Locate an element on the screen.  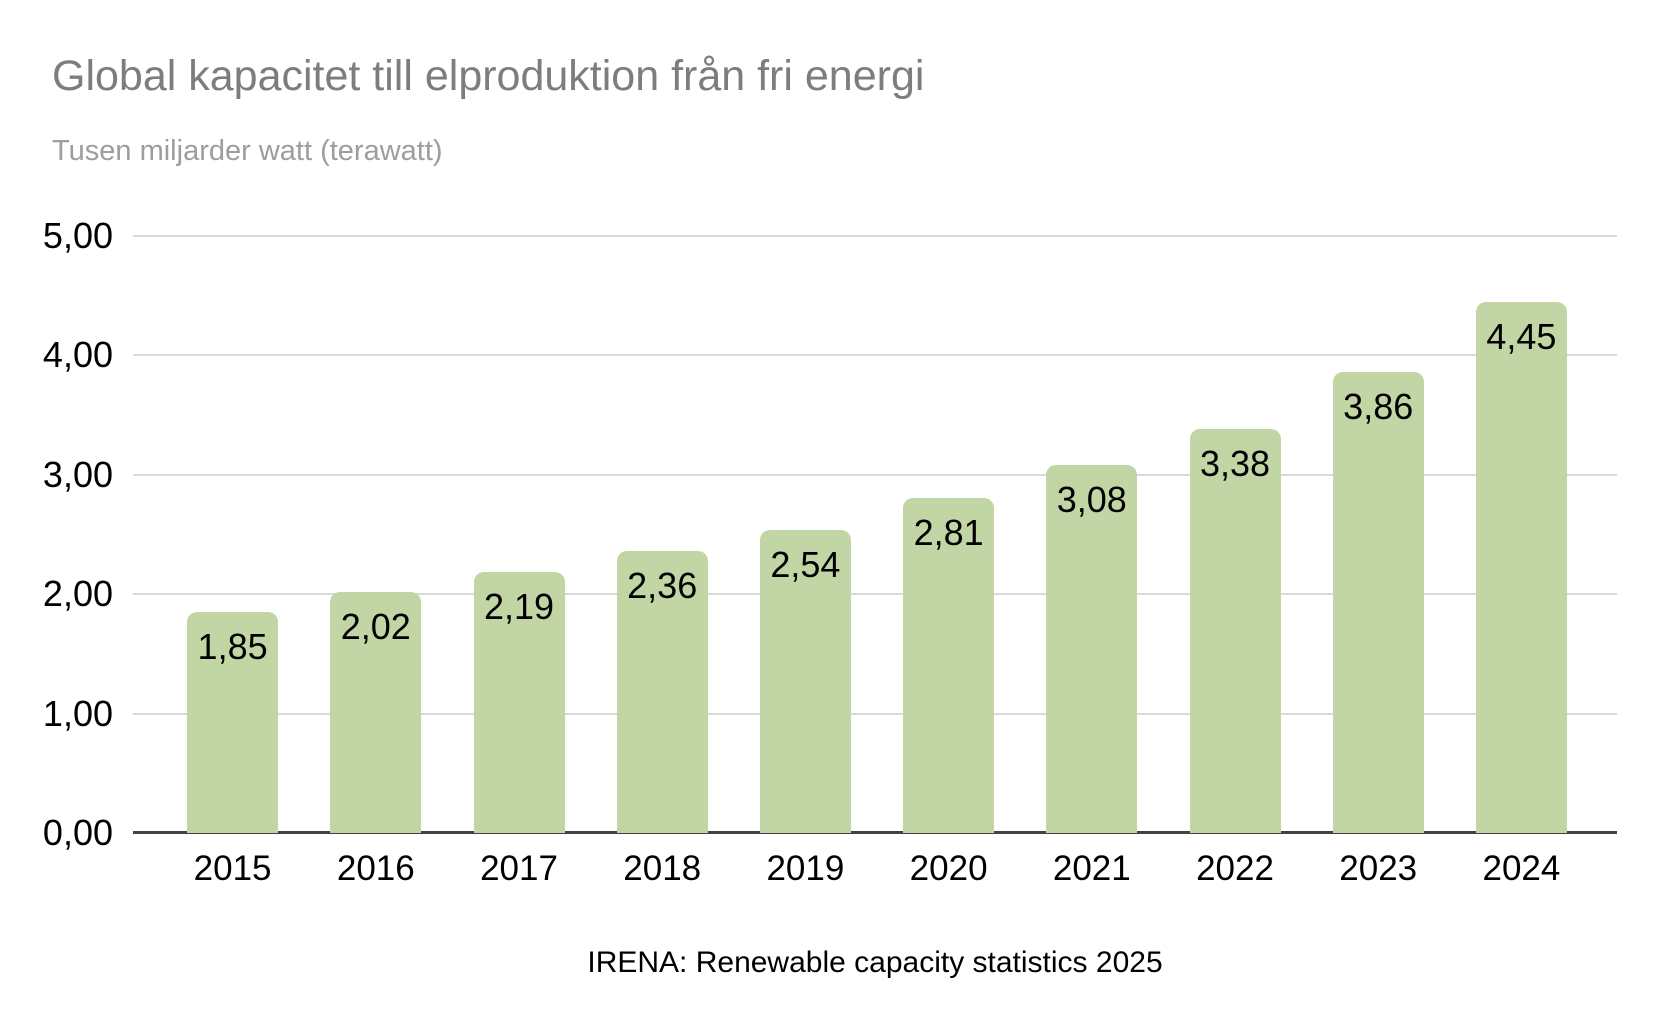
bar-value-label: 2,81 is located at coordinates (948, 532).